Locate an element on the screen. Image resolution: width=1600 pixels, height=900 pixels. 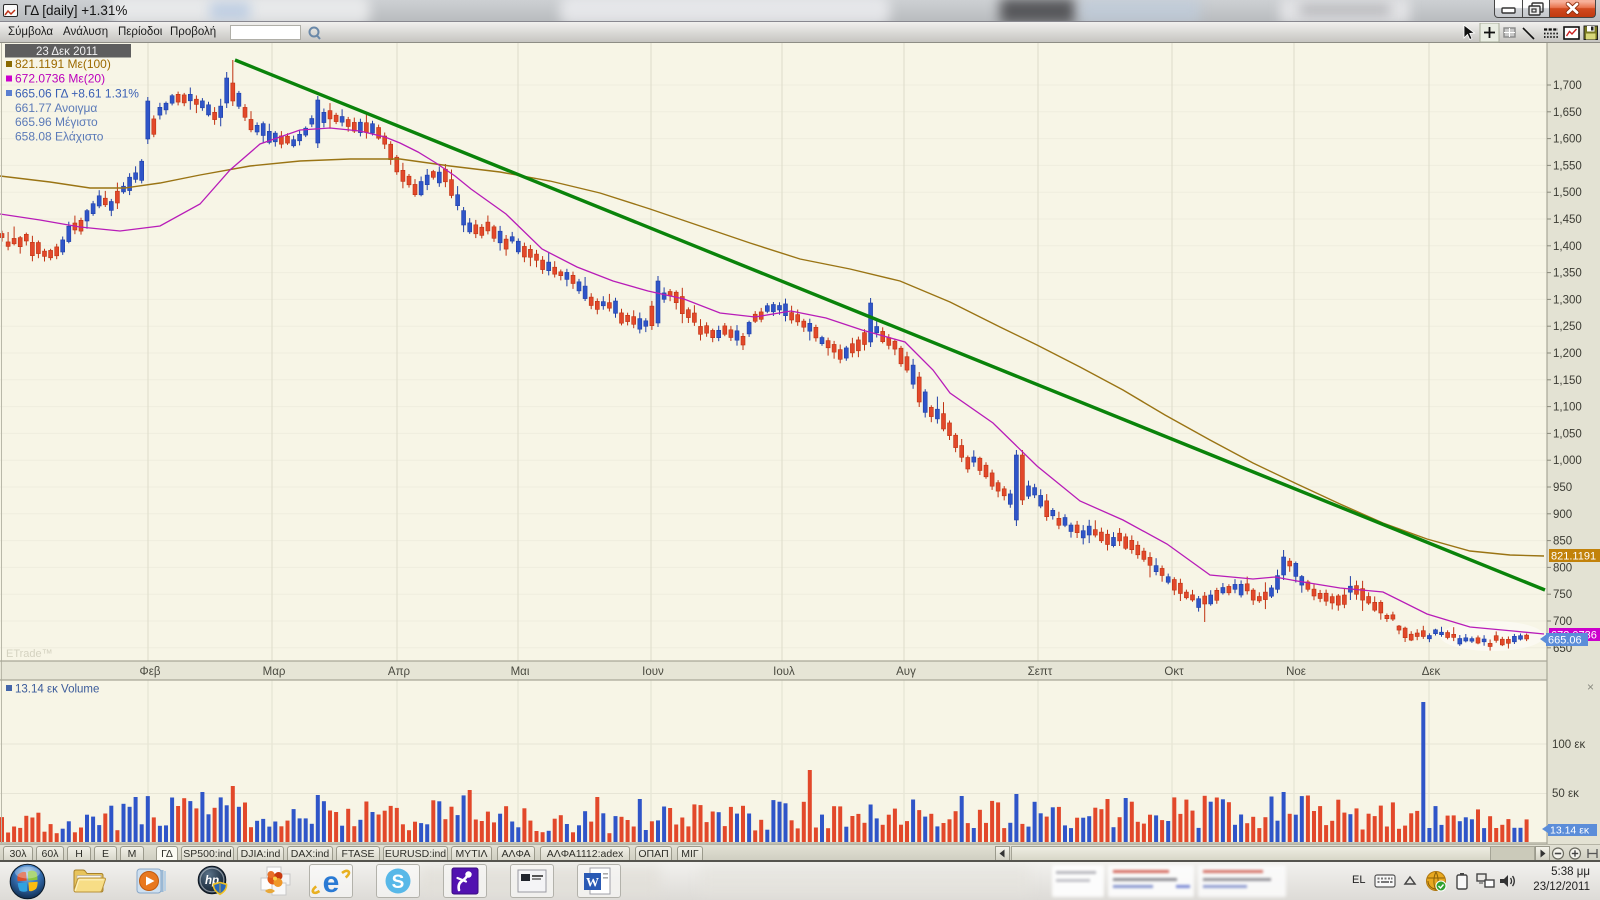
svg-text: Απρ is located at coordinates (399, 672).